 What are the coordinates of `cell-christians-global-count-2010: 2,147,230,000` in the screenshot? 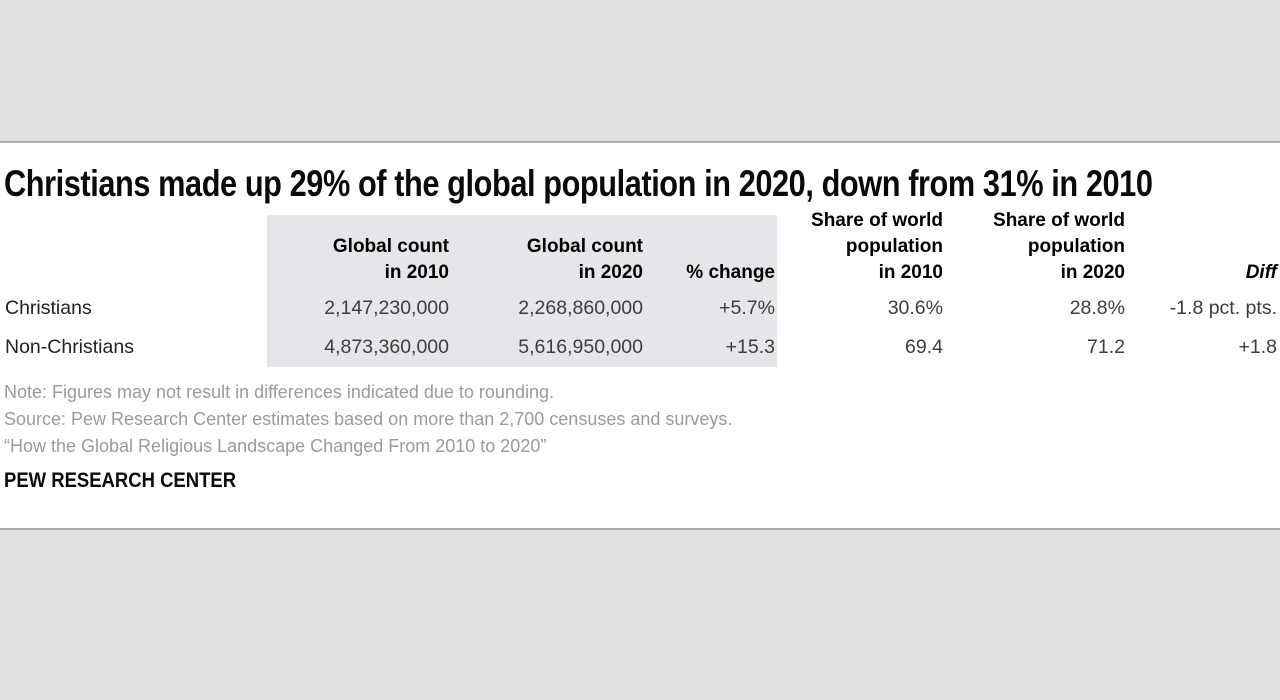 It's located at (358, 308).